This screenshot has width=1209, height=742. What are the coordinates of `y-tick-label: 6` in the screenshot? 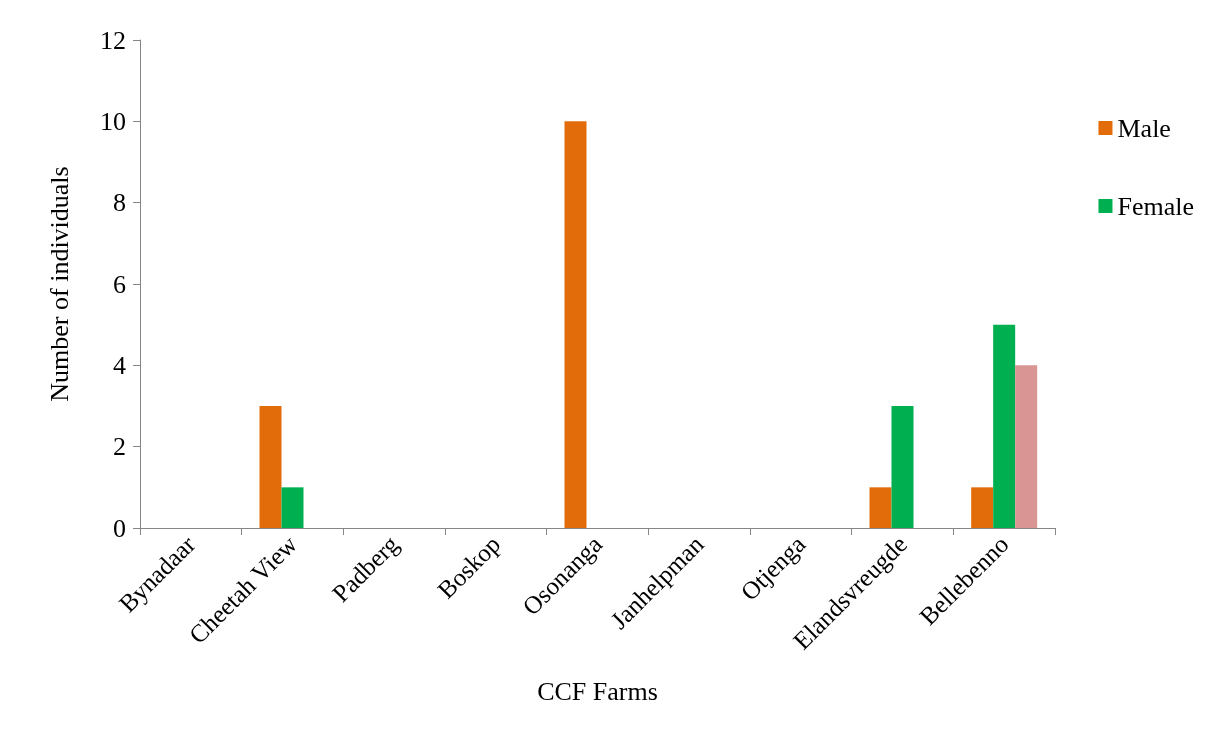 It's located at (119, 284).